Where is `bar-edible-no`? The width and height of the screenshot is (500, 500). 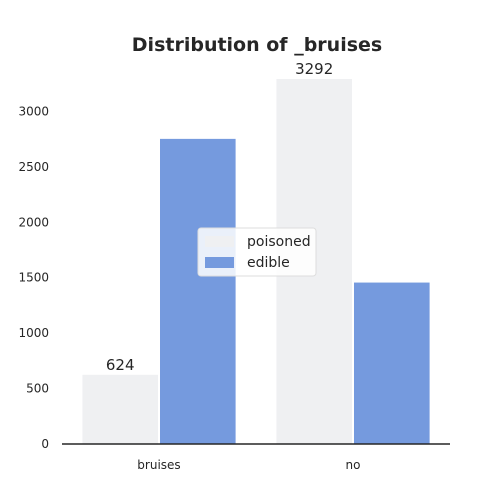
bar-edible-no is located at coordinates (392, 363).